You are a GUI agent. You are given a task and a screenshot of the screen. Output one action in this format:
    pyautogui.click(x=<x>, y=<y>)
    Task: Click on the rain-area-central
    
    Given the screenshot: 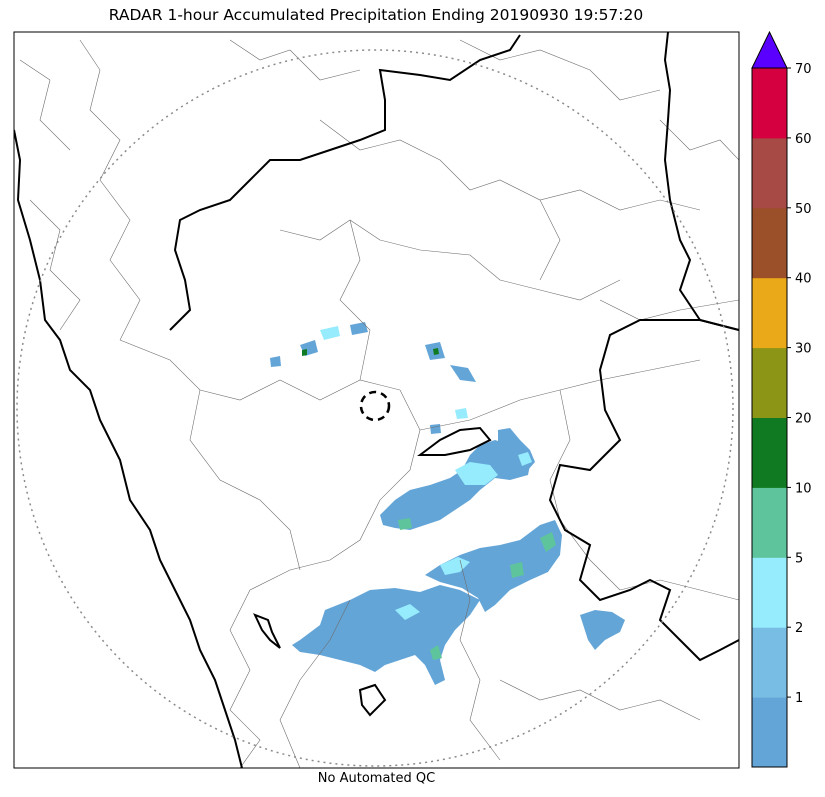 What is the action you would take?
    pyautogui.click(x=455, y=485)
    